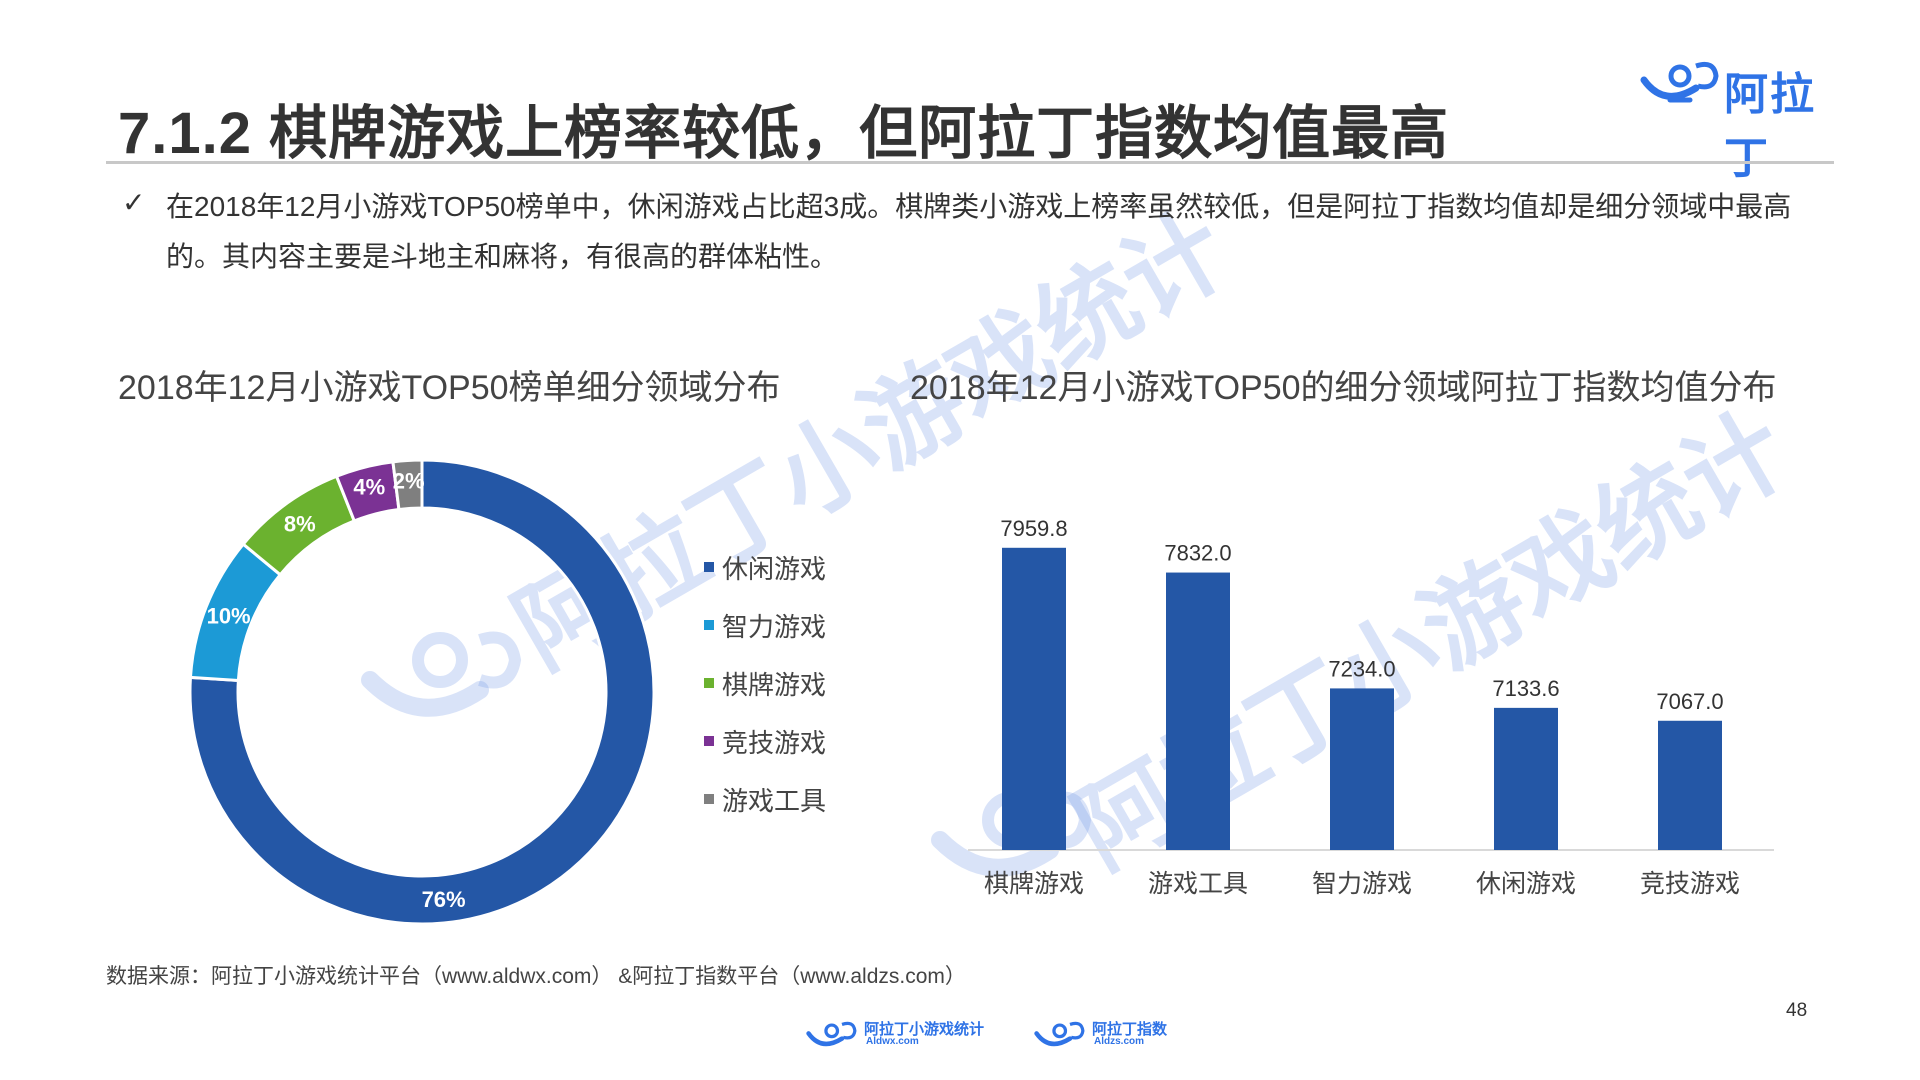 The height and width of the screenshot is (1080, 1920). I want to click on legend-label: 休闲游戏, so click(774, 568).